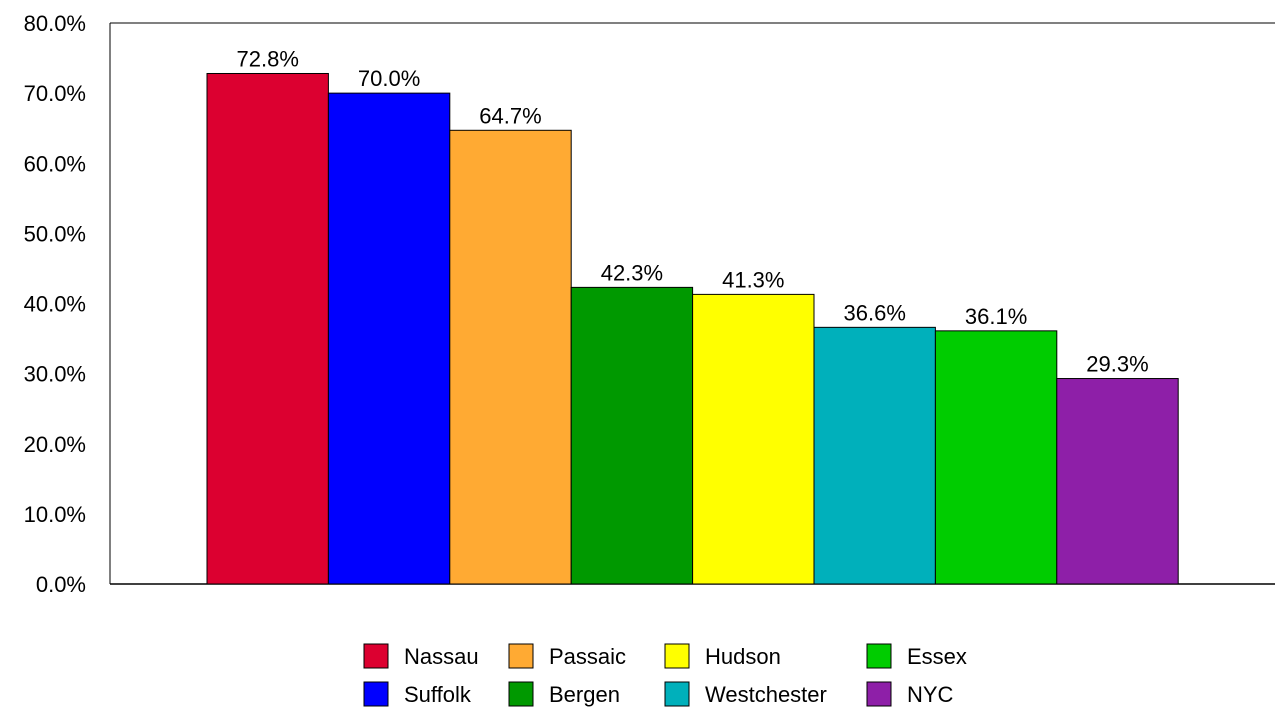  I want to click on legend-item-hudson: Hudson, so click(722, 656).